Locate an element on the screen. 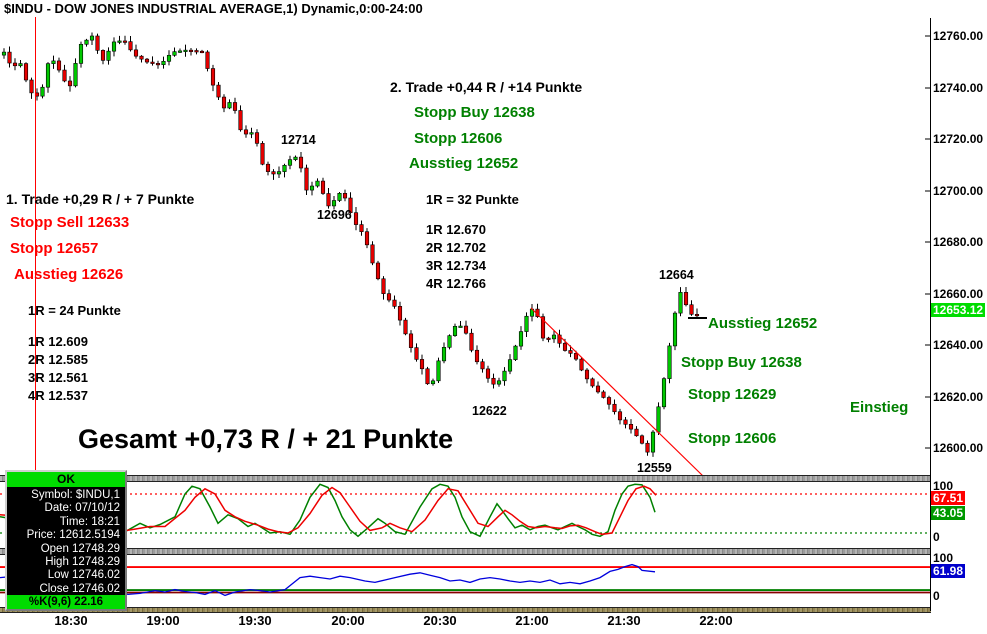 Image resolution: width=987 pixels, height=634 pixels. indicator2-blue-value-badge: 61.98 is located at coordinates (948, 571).